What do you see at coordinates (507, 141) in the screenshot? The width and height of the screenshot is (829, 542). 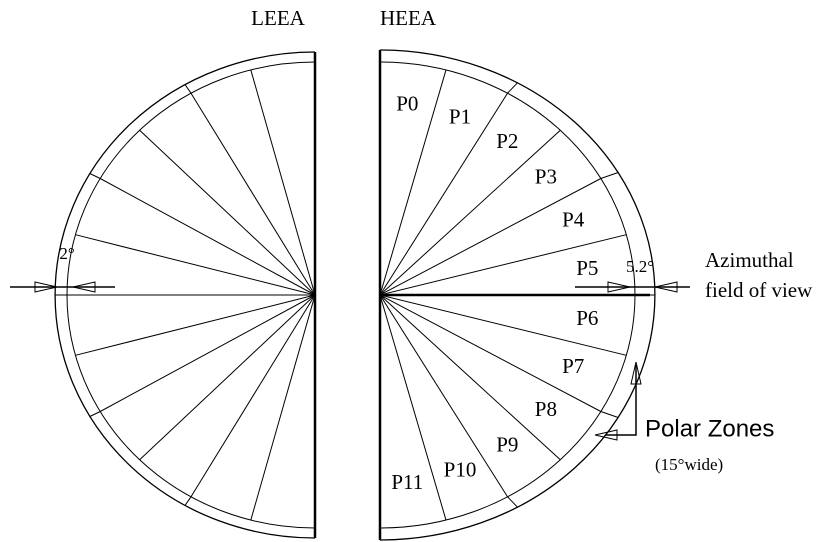 I see `sector-label: P2` at bounding box center [507, 141].